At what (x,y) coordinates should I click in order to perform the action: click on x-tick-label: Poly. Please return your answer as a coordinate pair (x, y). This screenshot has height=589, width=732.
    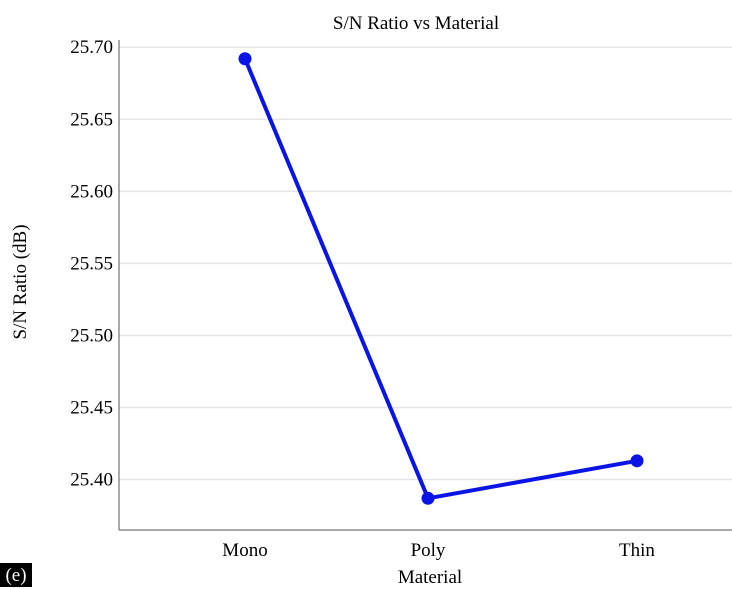
    Looking at the image, I should click on (428, 550).